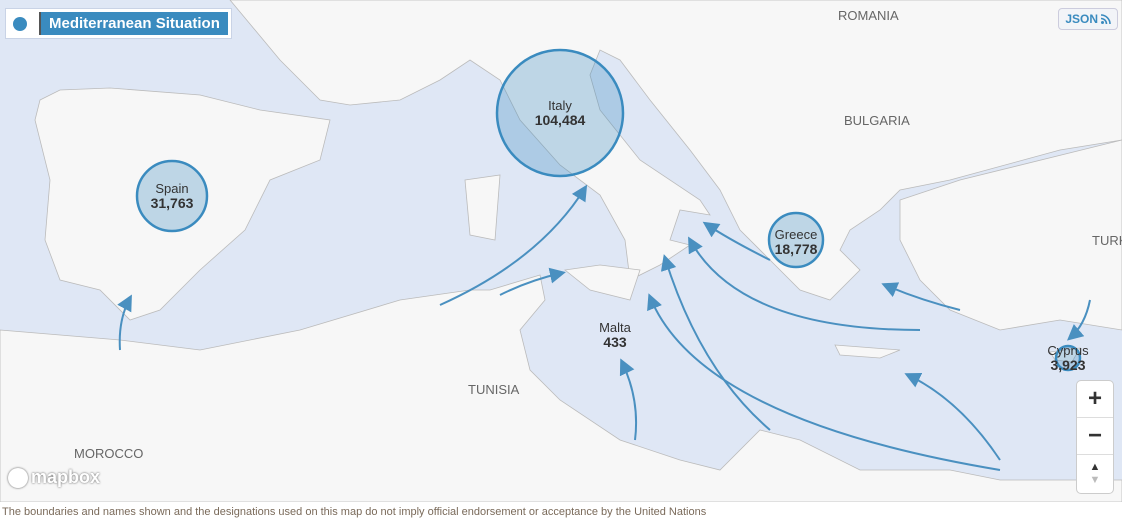 This screenshot has width=1122, height=522. Describe the element at coordinates (1107, 240) in the screenshot. I see `label-turkey: TURK` at that location.